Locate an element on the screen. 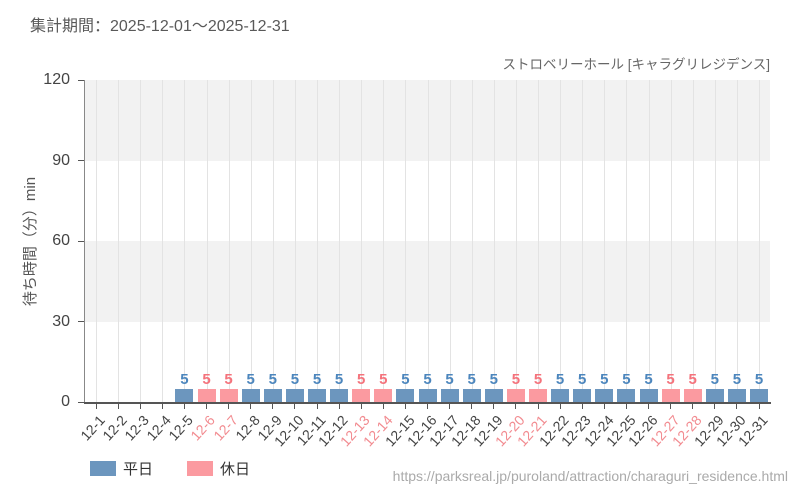 Image resolution: width=800 pixels, height=500 pixels. y-axis-line is located at coordinates (84, 241).